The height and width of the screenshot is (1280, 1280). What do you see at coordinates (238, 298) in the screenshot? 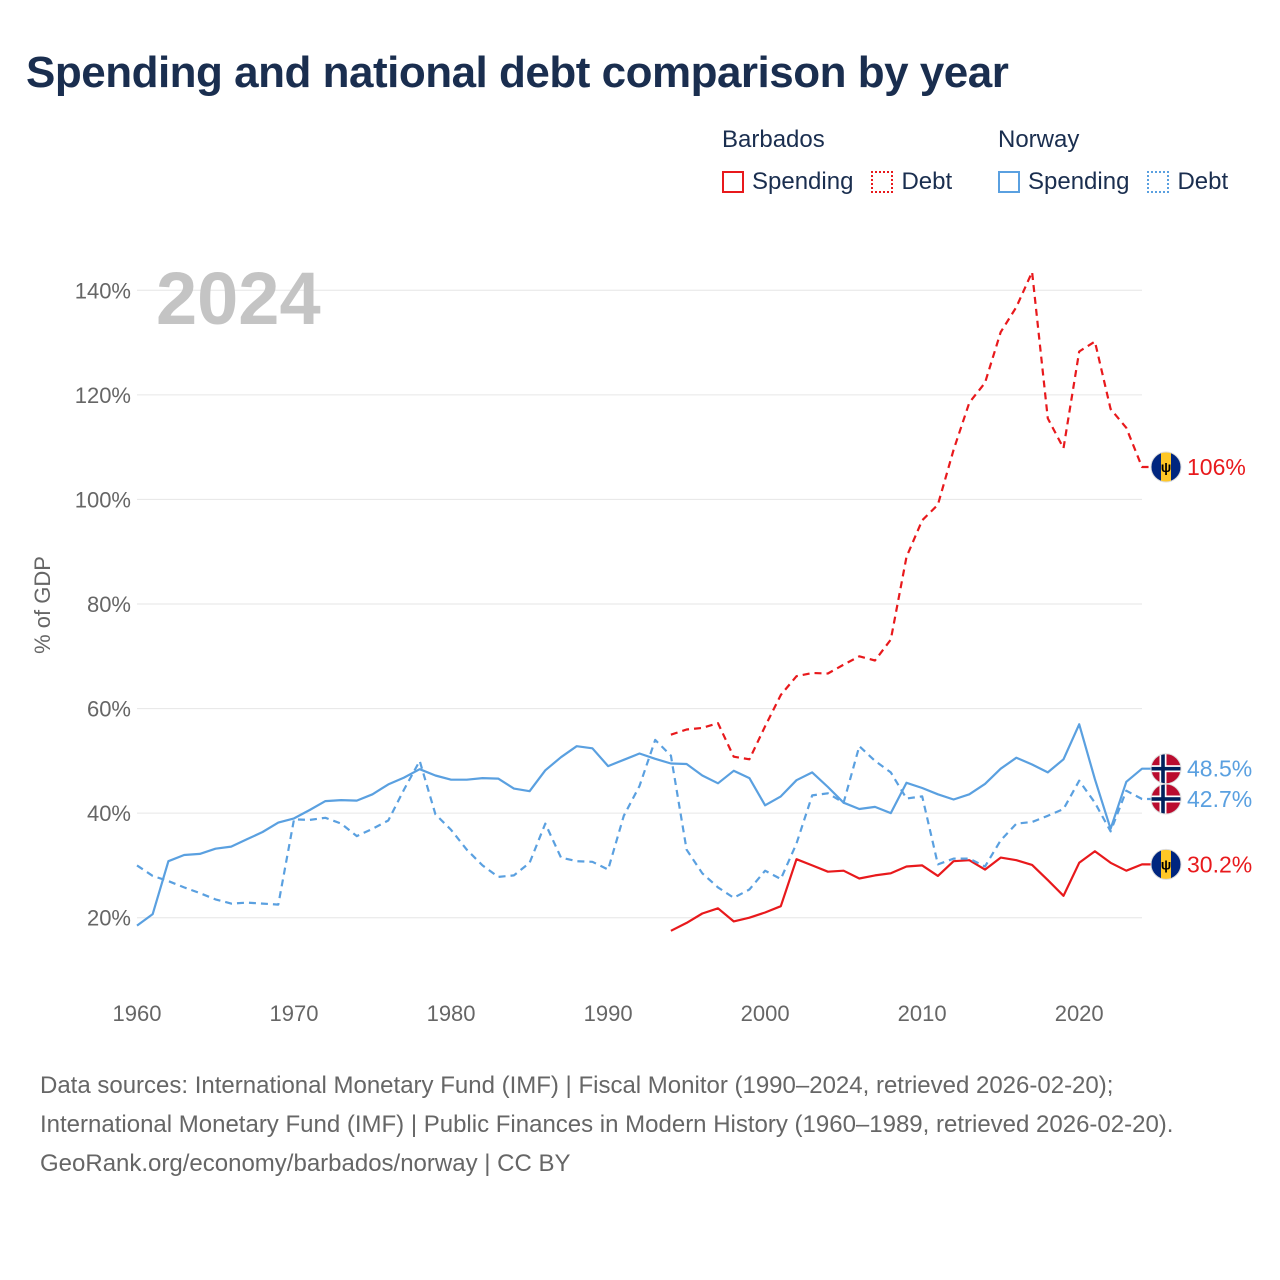
I see `year-watermark: 2024` at bounding box center [238, 298].